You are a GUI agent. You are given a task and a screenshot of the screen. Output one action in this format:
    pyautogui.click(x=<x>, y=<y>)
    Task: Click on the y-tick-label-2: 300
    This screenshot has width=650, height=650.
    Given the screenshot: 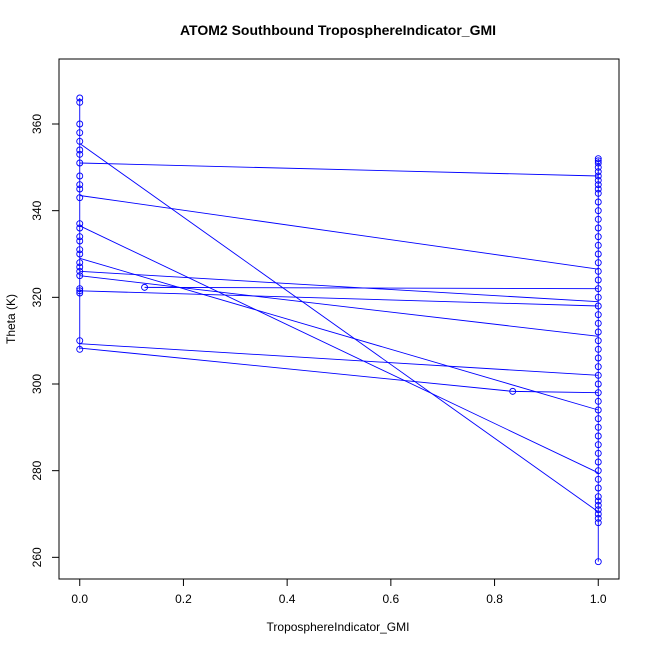 What is the action you would take?
    pyautogui.click(x=37, y=384)
    